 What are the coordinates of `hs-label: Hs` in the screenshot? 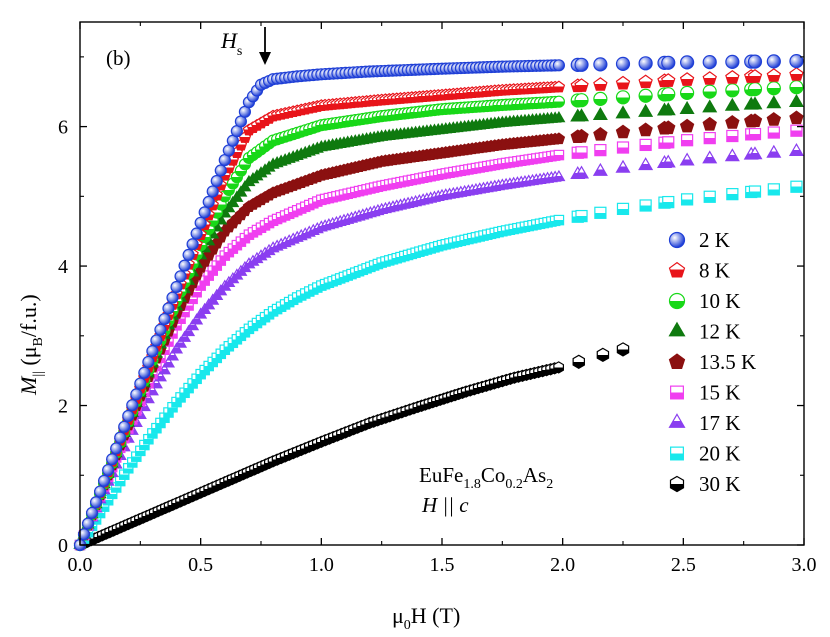 It's located at (231, 43).